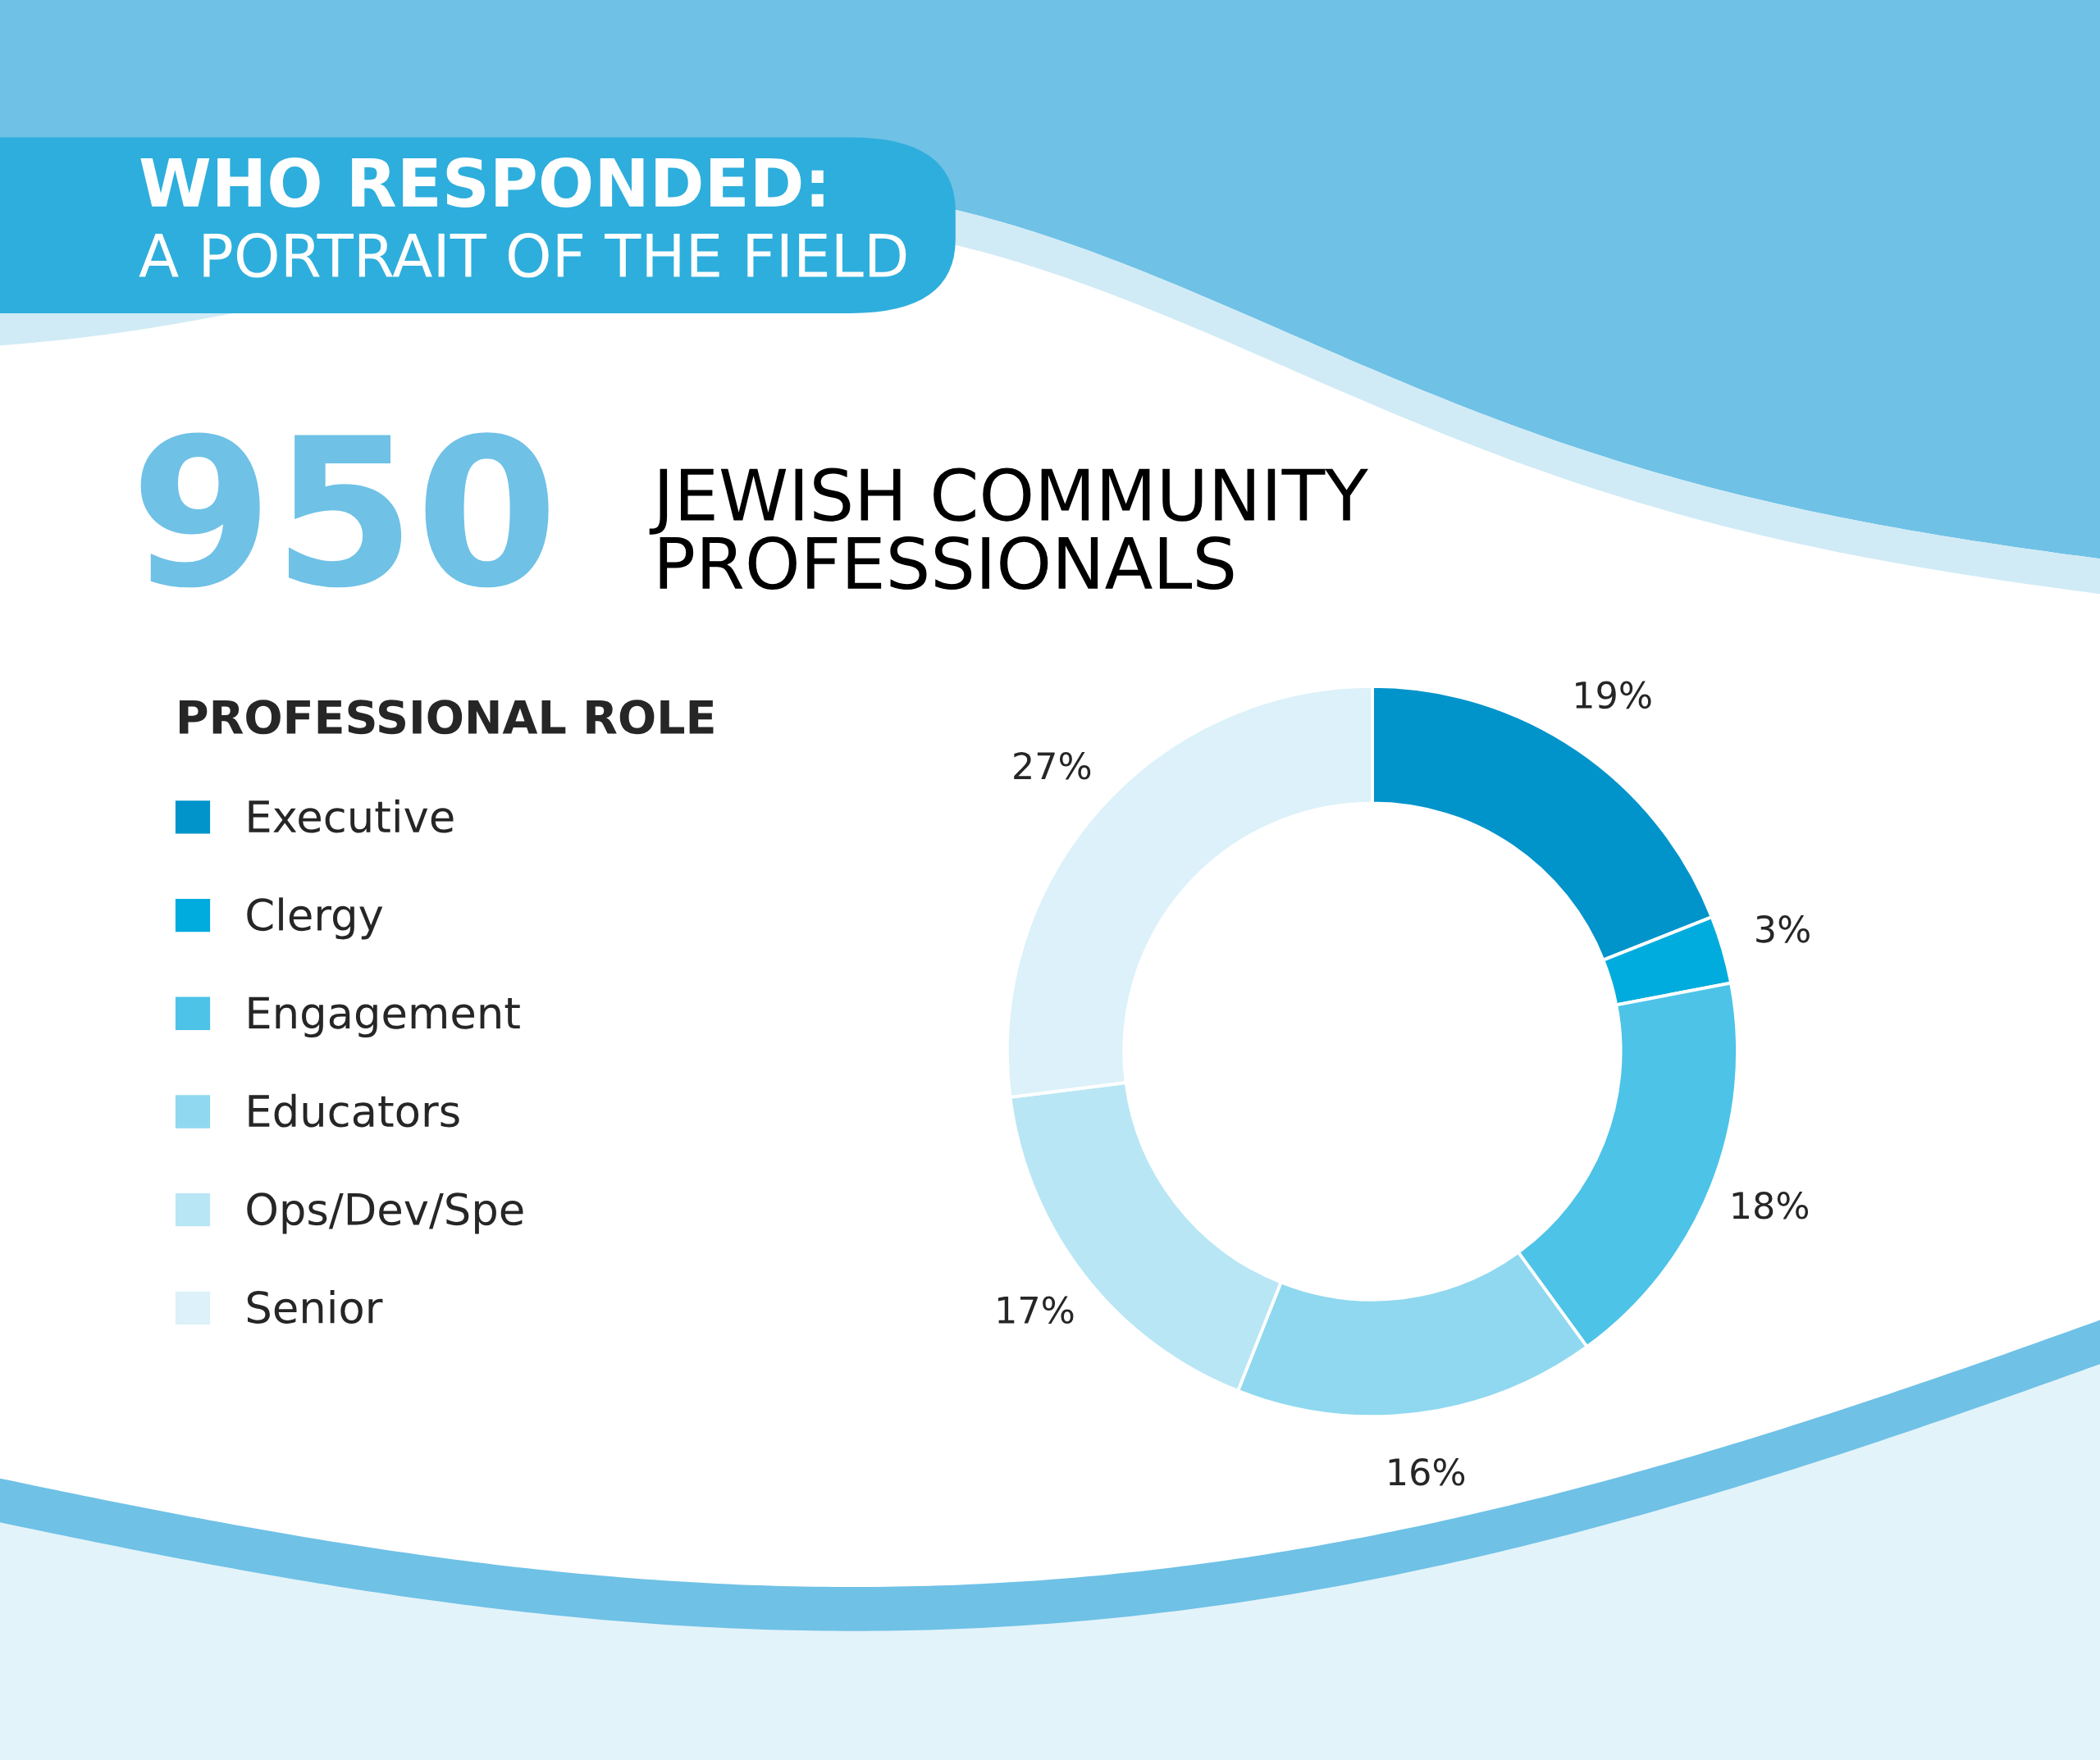 This screenshot has width=2100, height=1760. What do you see at coordinates (1771, 1206) in the screenshot?
I see `data-label: 18%` at bounding box center [1771, 1206].